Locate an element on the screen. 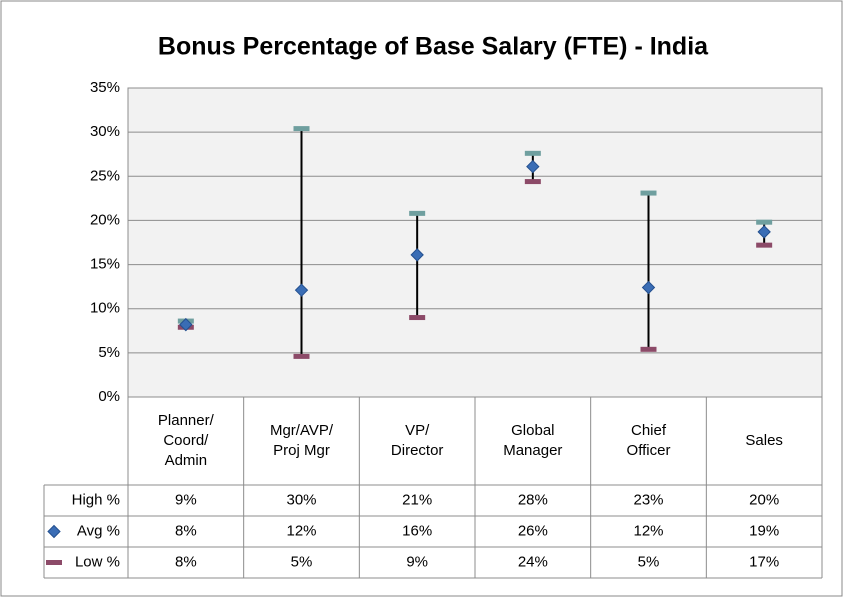 This screenshot has width=845, height=599. y-tick-label: 20% is located at coordinates (105, 219).